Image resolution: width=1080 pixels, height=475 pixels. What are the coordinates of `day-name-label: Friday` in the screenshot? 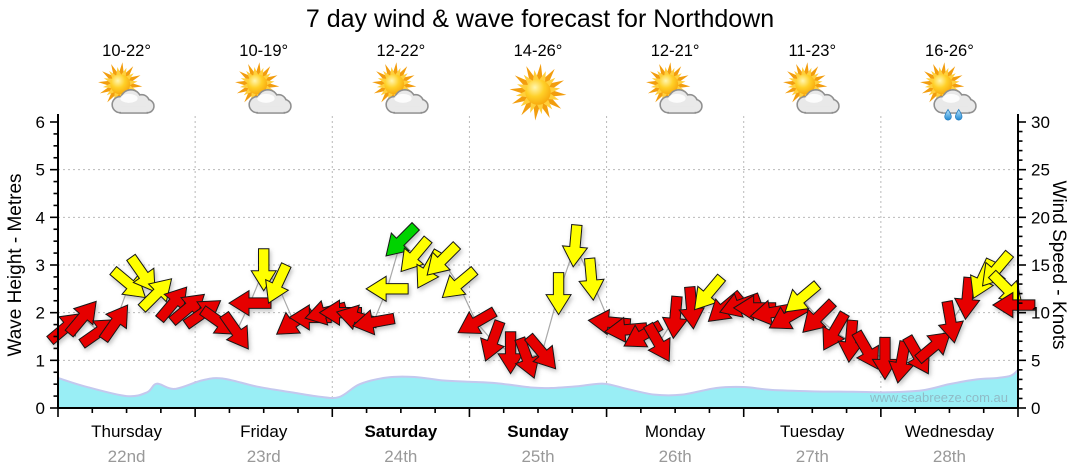 It's located at (264, 431).